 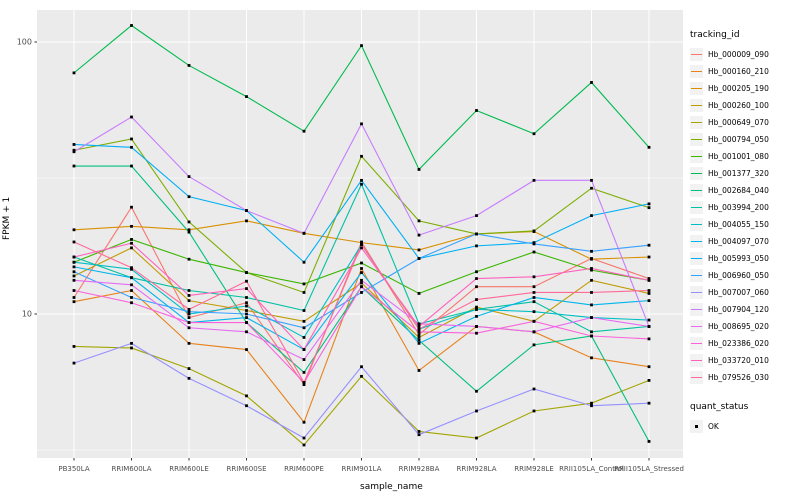 I want to click on x-tick-label: RRIM928LE, so click(x=534, y=469).